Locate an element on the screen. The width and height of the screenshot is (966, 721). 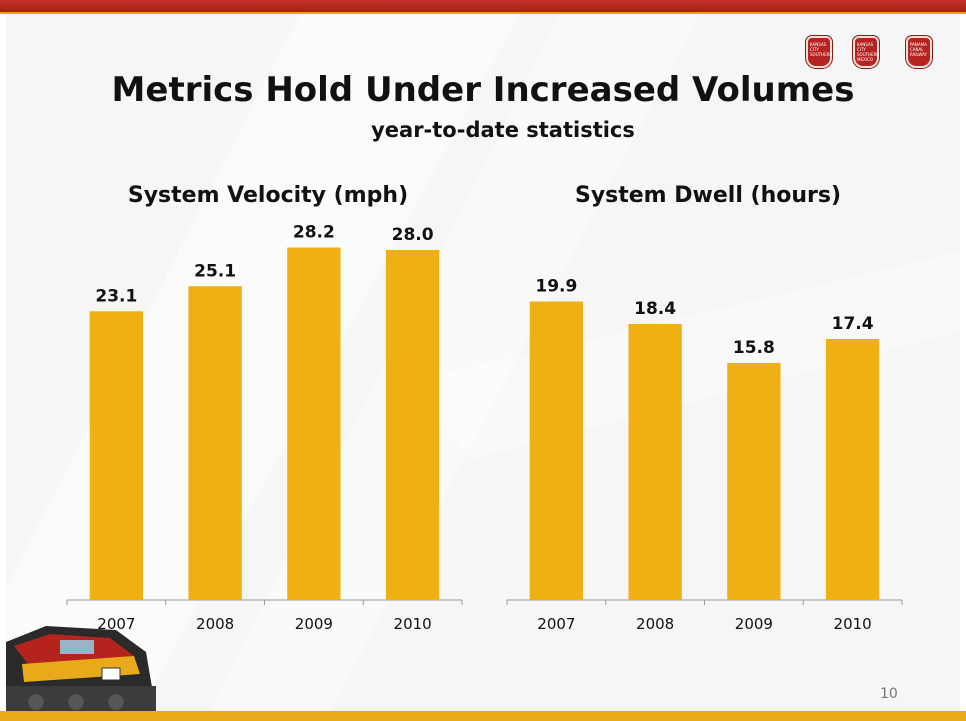
left-border is located at coordinates (3, 362).